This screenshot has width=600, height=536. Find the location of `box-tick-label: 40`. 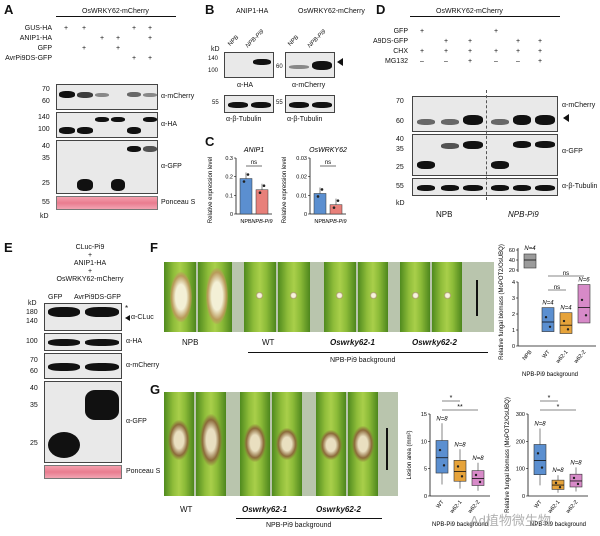

box-tick-label: 40 is located at coordinates (512, 261).